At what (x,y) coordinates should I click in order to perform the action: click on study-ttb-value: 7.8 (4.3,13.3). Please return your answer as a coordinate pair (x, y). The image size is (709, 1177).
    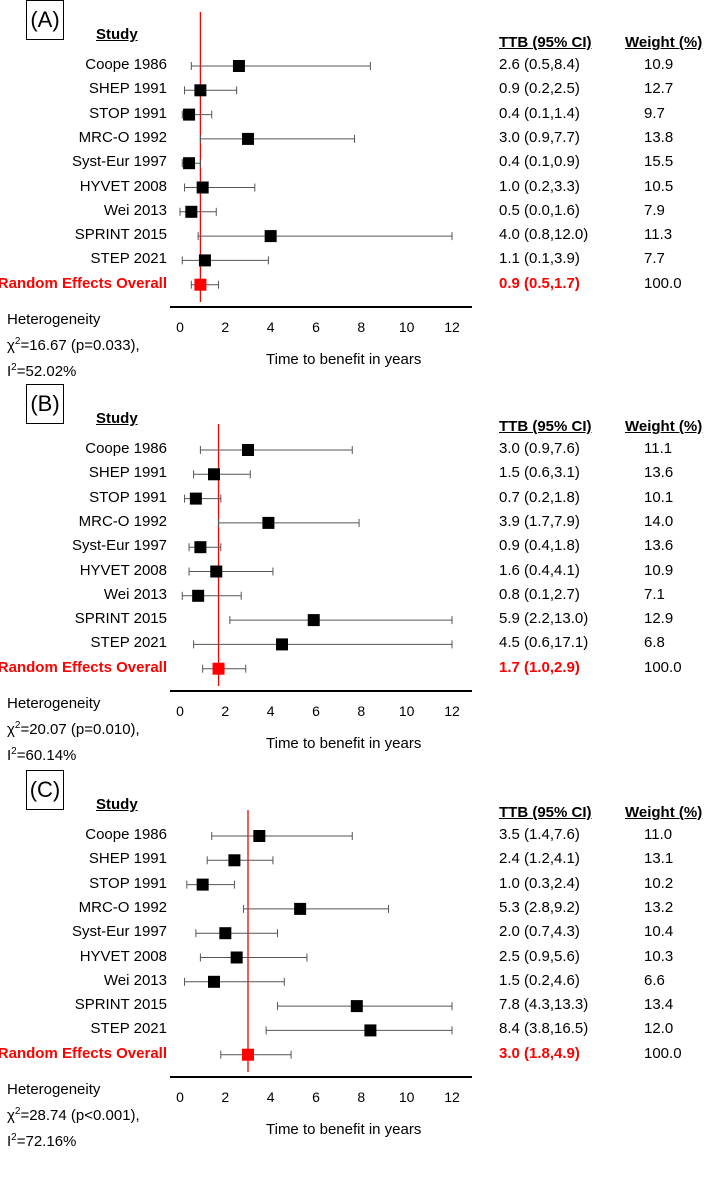
    Looking at the image, I should click on (544, 1005).